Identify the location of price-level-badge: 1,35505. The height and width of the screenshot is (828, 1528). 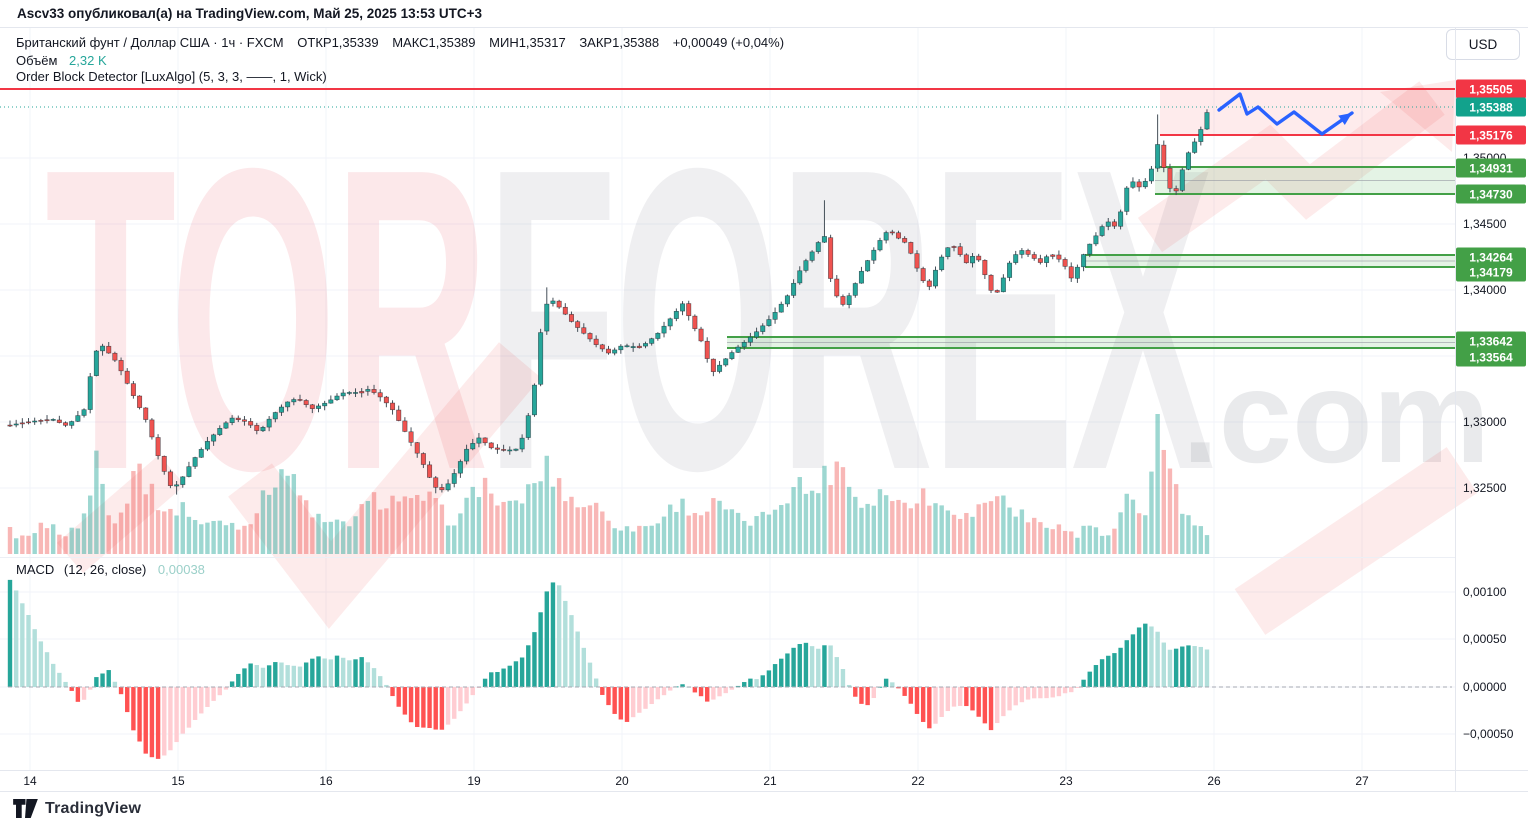
(1491, 89).